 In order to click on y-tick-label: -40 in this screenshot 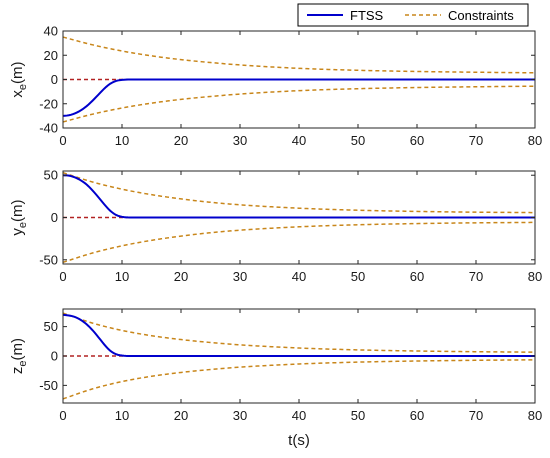, I will do `click(48, 128)`.